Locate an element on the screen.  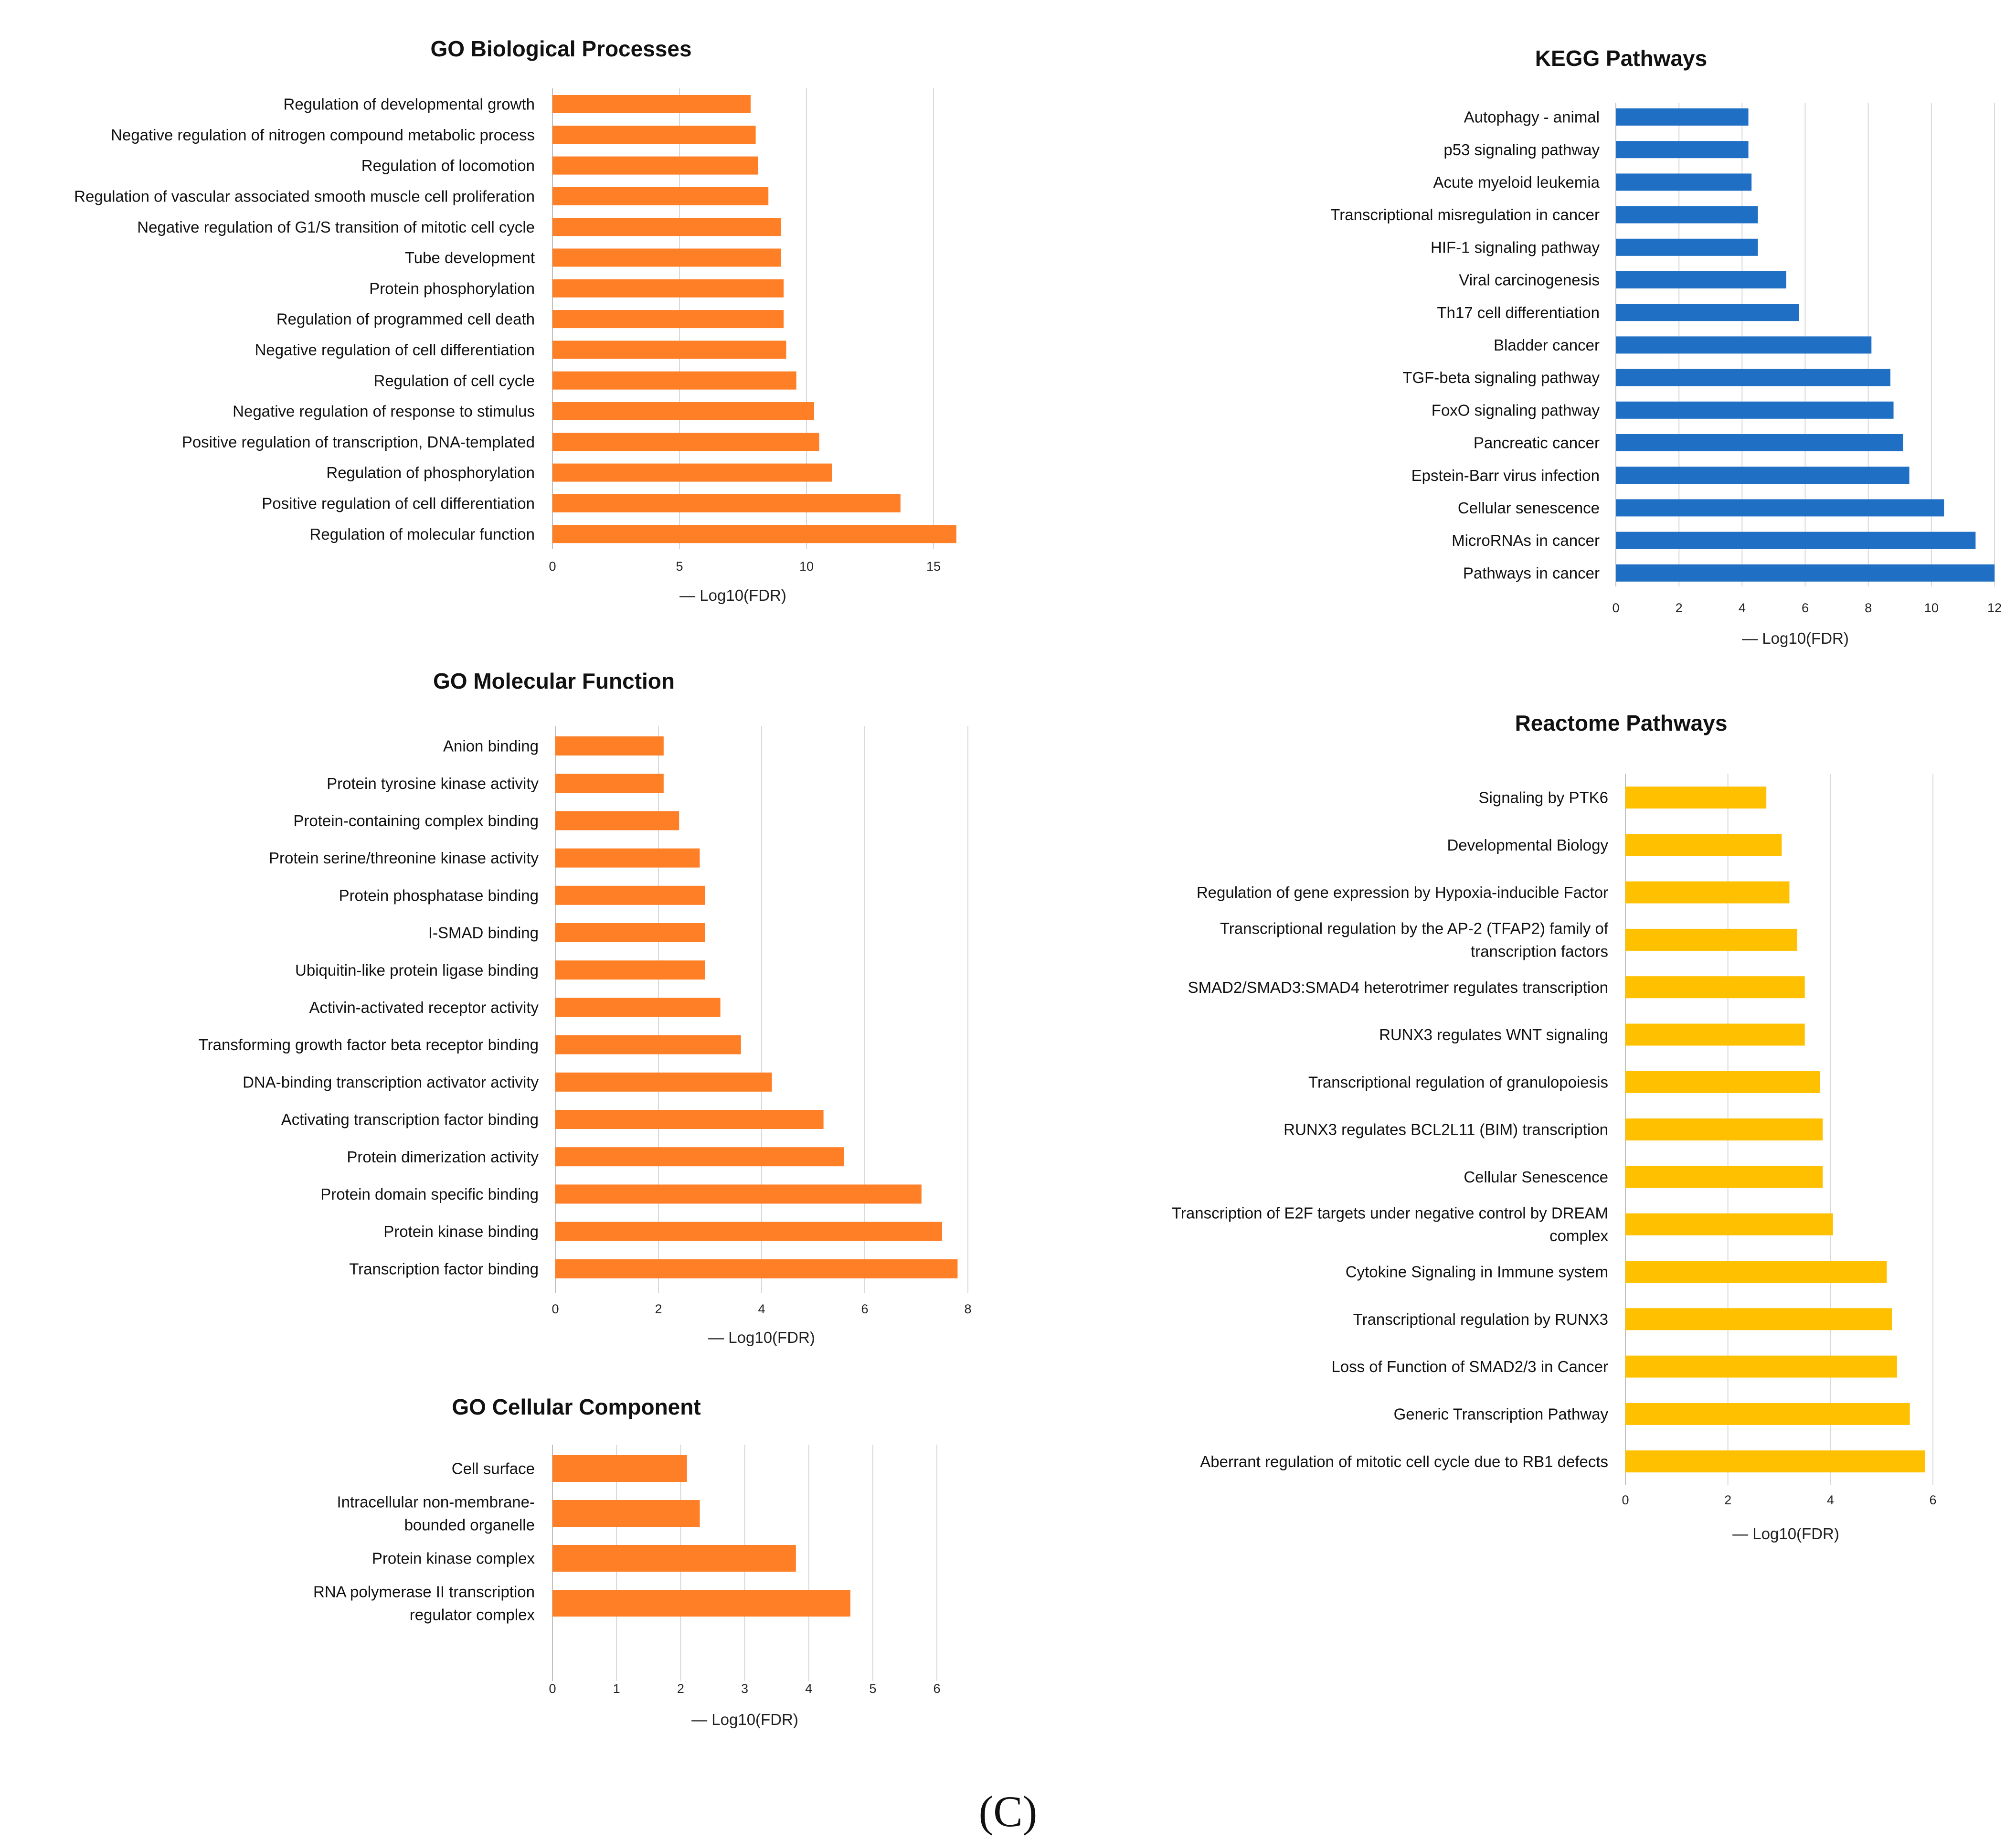
bp-category-label: Regulation of locomotion is located at coordinates (448, 165).